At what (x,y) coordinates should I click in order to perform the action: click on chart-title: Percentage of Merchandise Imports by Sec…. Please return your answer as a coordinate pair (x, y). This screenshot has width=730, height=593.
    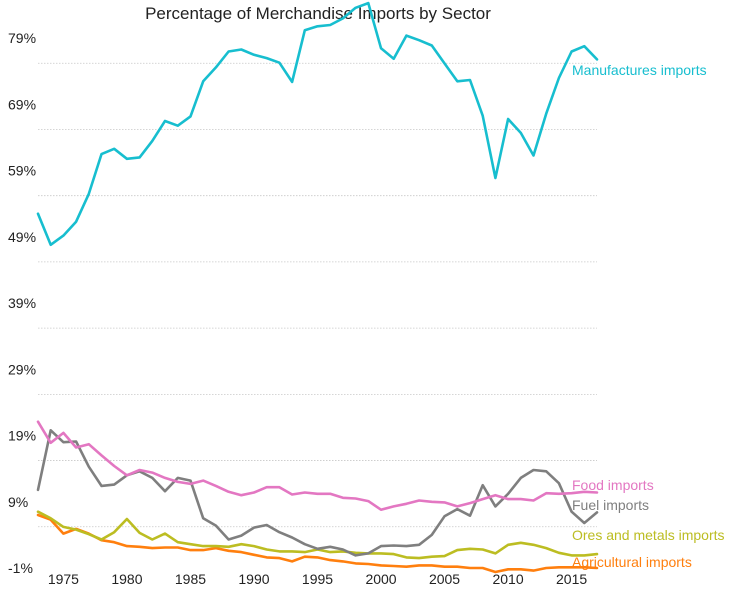
    Looking at the image, I should click on (318, 13).